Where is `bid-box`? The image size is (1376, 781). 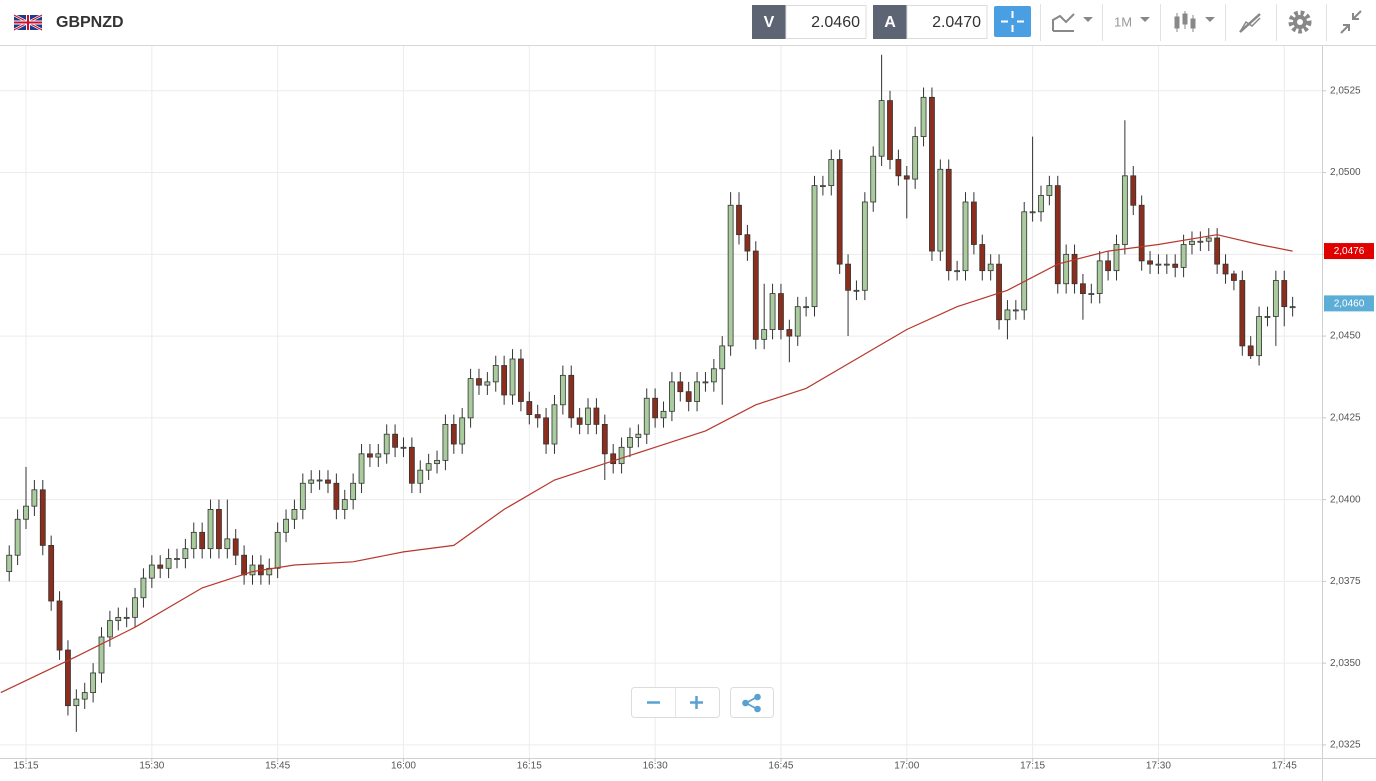 bid-box is located at coordinates (826, 22).